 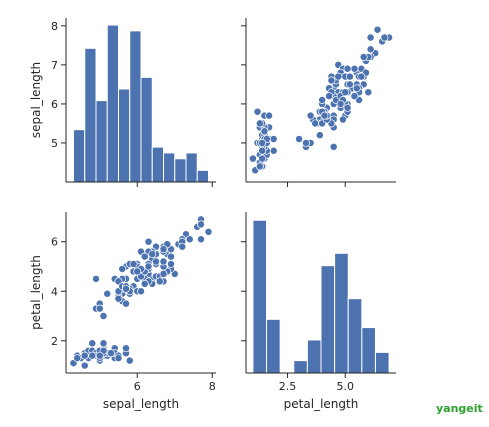 I want to click on x-axis-label-petal-length: petal_length, so click(x=321, y=404).